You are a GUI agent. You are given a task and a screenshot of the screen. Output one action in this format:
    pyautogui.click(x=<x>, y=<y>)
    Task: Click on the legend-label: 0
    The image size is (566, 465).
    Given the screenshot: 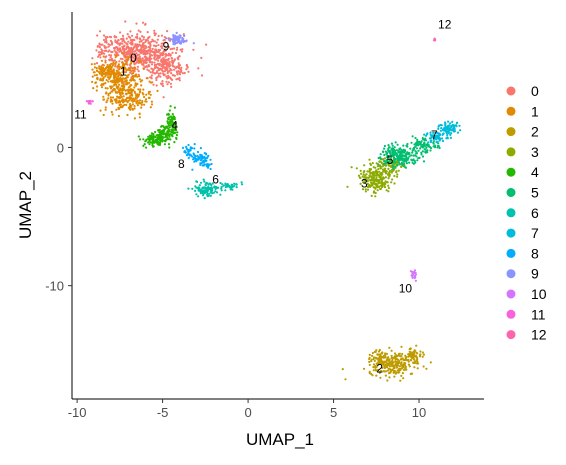 What is the action you would take?
    pyautogui.click(x=535, y=91)
    